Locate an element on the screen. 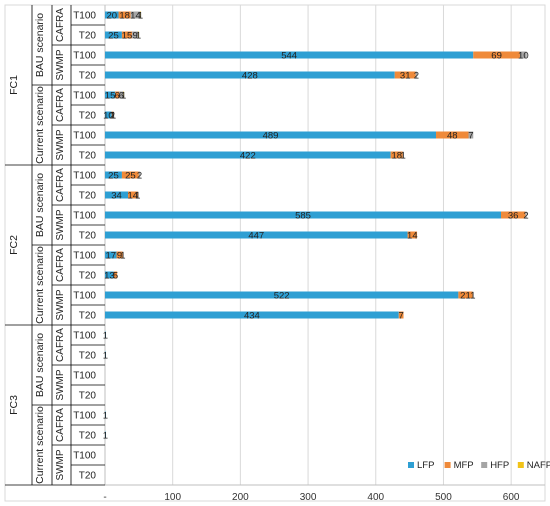  data-label-lfp: 434 is located at coordinates (252, 316).